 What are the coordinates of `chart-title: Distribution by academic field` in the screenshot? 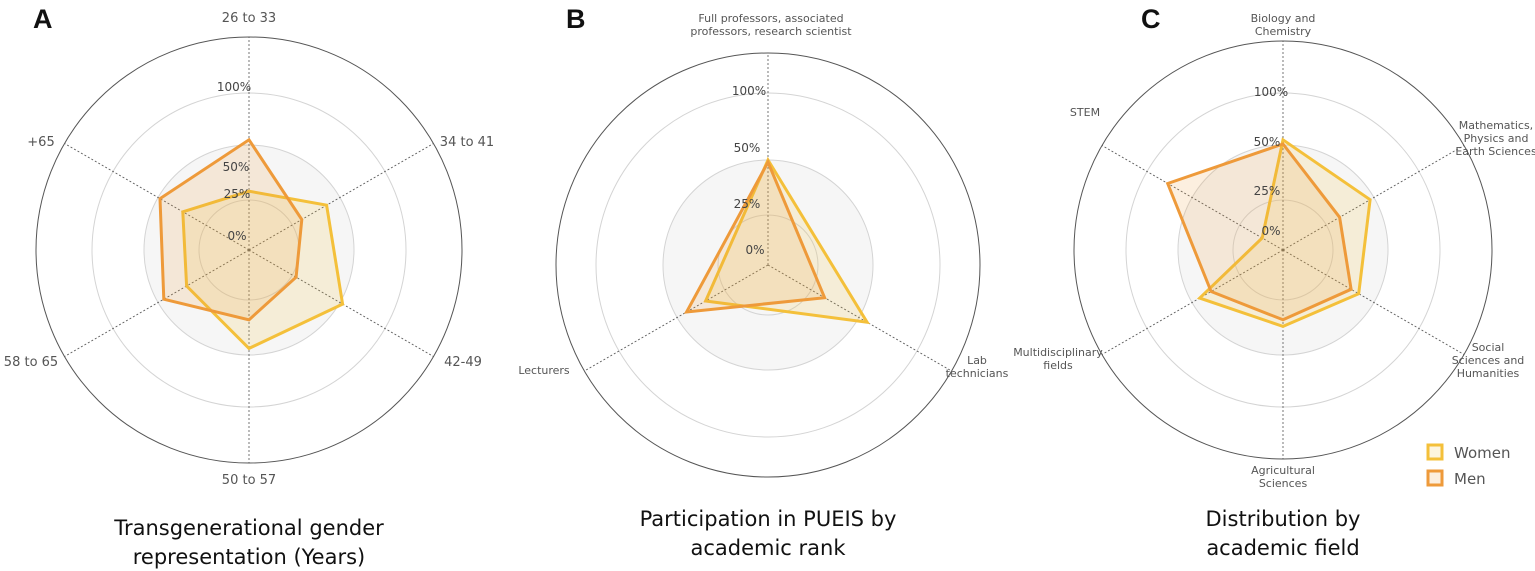 It's located at (1283, 533).